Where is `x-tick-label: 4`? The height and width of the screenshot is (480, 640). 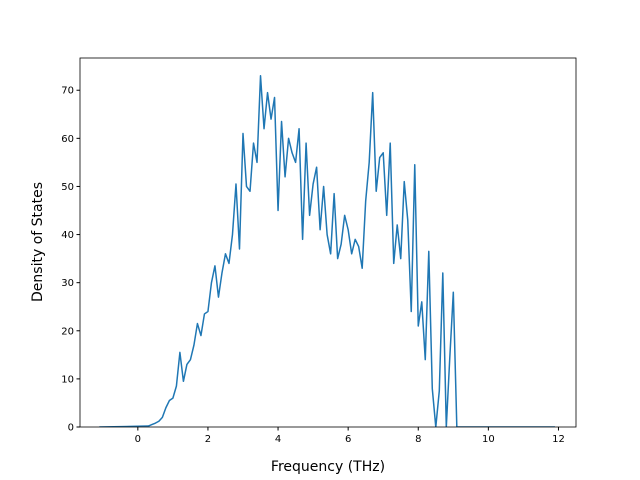
x-tick-label: 4 is located at coordinates (278, 439).